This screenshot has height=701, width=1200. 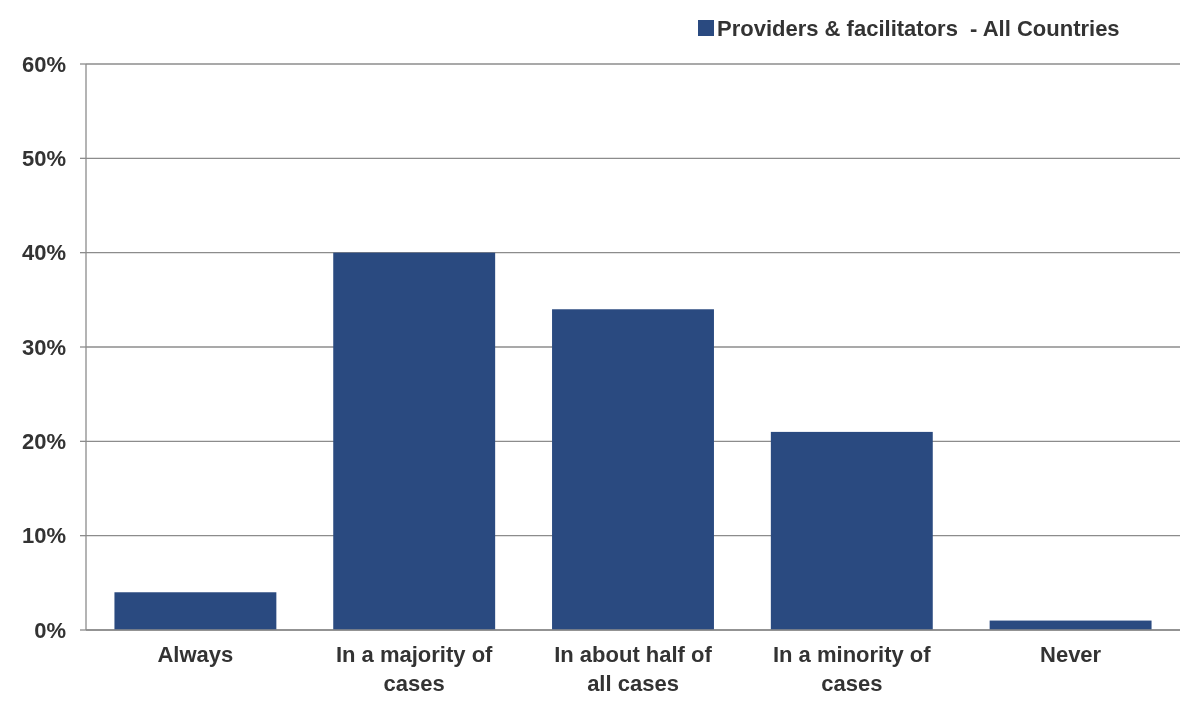 What do you see at coordinates (633, 669) in the screenshot?
I see `x-tick-label: In about half of all cases` at bounding box center [633, 669].